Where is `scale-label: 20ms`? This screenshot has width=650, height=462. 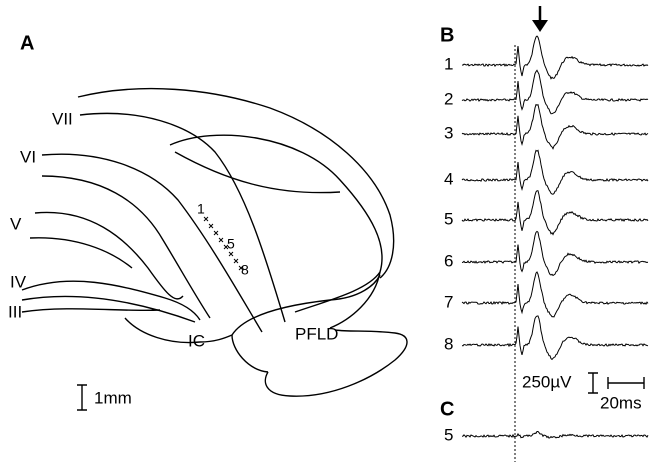 scale-label: 20ms is located at coordinates (621, 402).